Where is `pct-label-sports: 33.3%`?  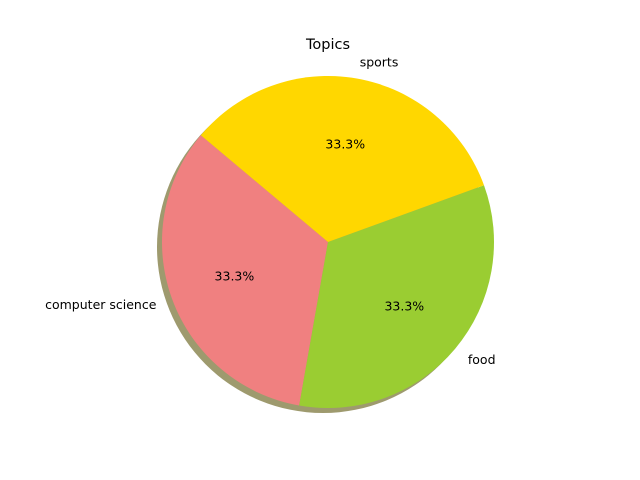
pct-label-sports: 33.3% is located at coordinates (345, 143).